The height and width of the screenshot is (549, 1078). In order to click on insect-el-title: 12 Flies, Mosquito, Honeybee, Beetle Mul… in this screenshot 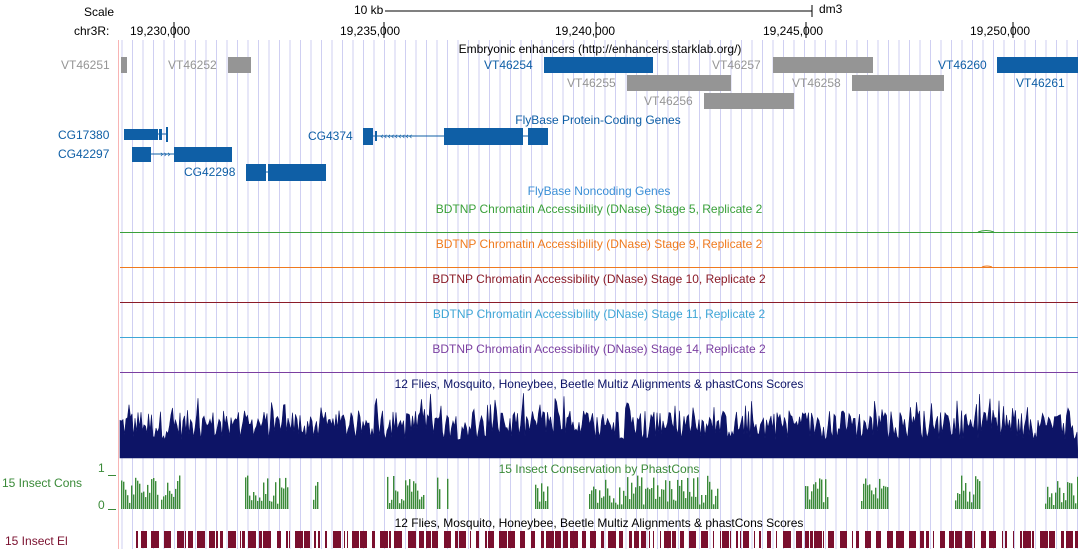, I will do `click(599, 523)`.